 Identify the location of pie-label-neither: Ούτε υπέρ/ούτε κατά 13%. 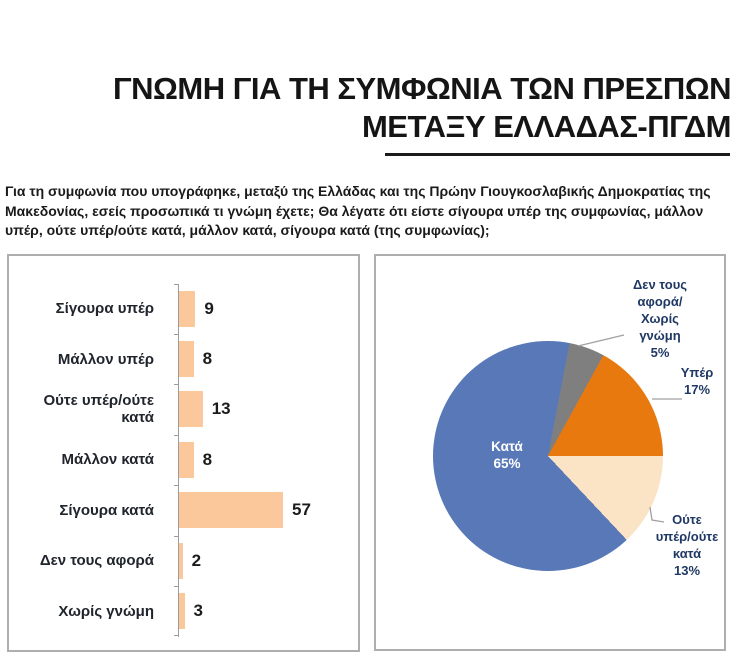
(687, 544).